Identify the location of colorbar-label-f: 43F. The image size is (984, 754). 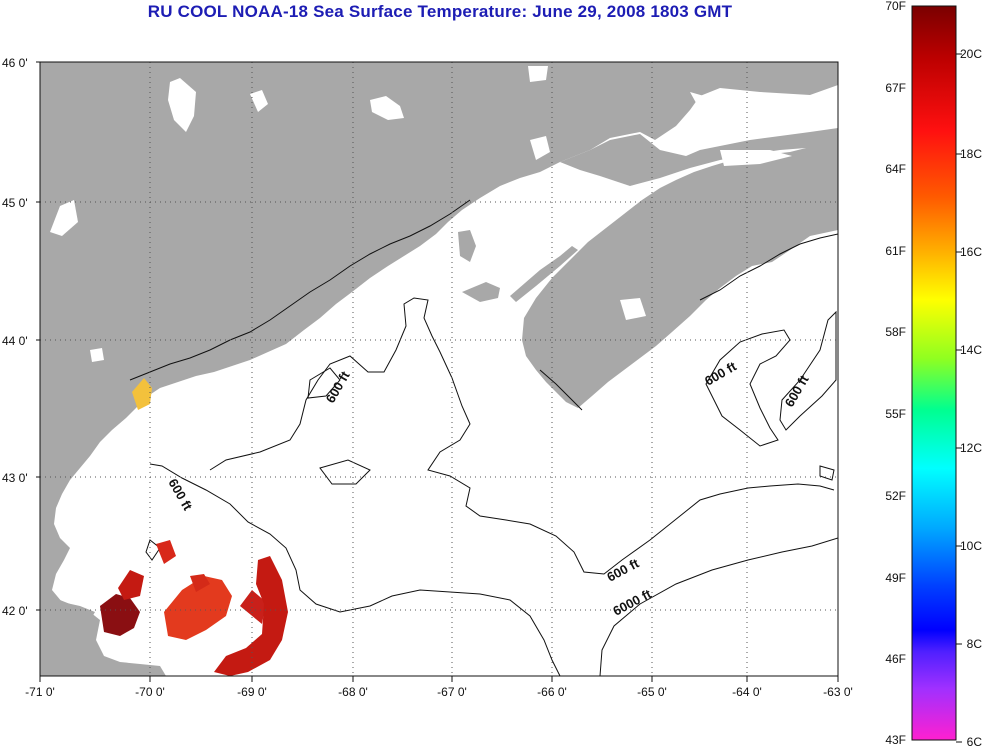
(895, 740).